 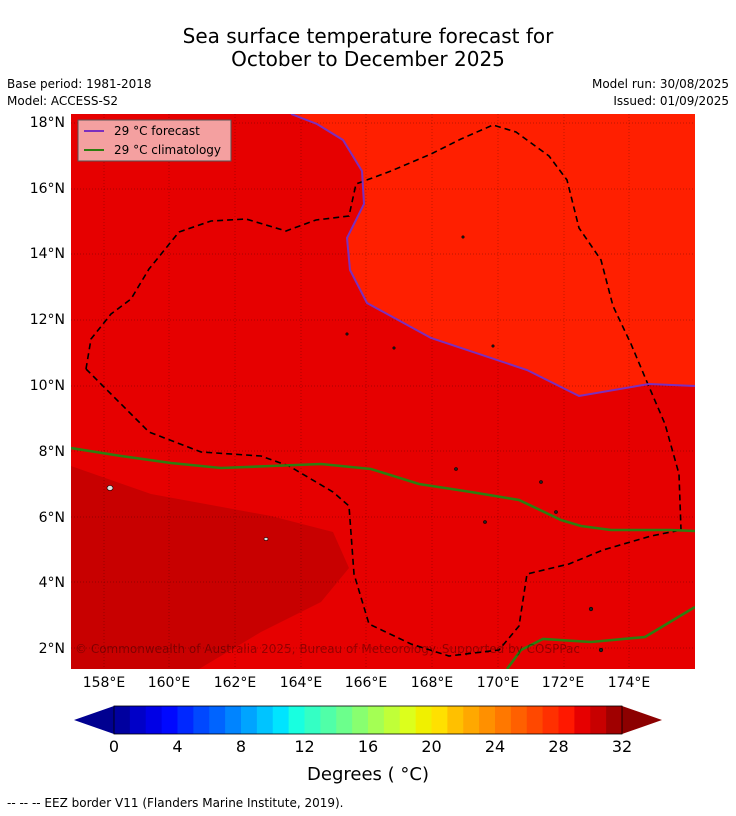 What do you see at coordinates (47, 320) in the screenshot?
I see `lat-tick-label: 12°N` at bounding box center [47, 320].